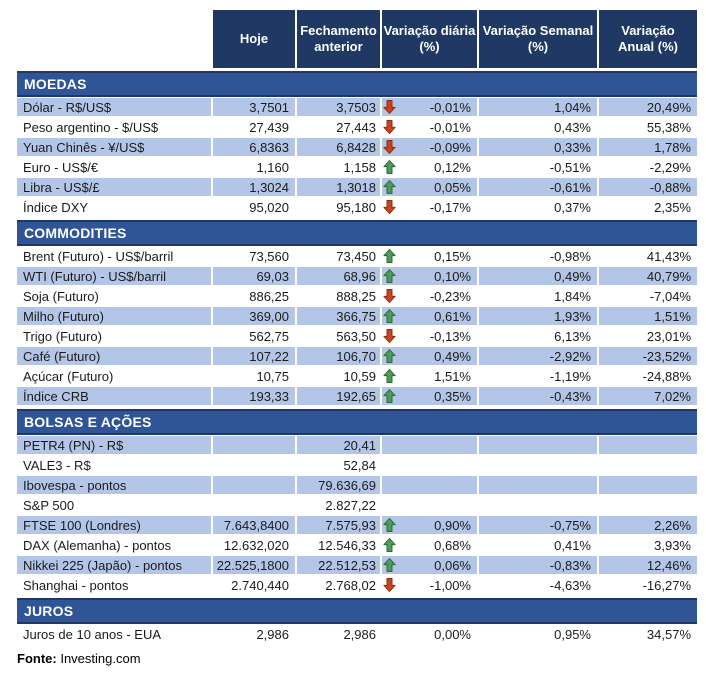  I want to click on cell-variacao-semanal: 6,13%, so click(539, 336).